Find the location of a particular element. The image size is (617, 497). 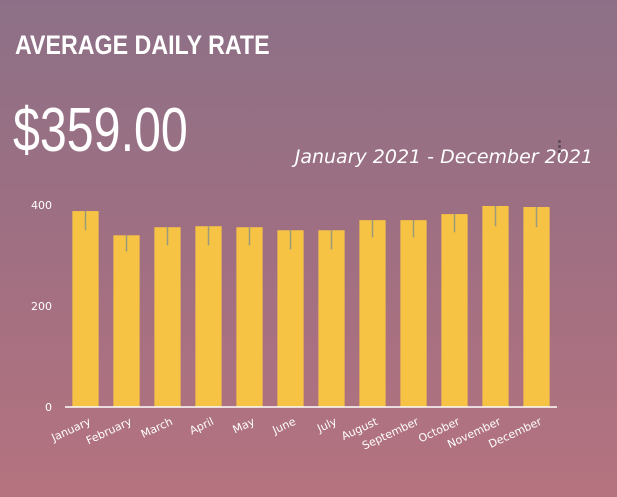

x-tick-label: April is located at coordinates (201, 426).